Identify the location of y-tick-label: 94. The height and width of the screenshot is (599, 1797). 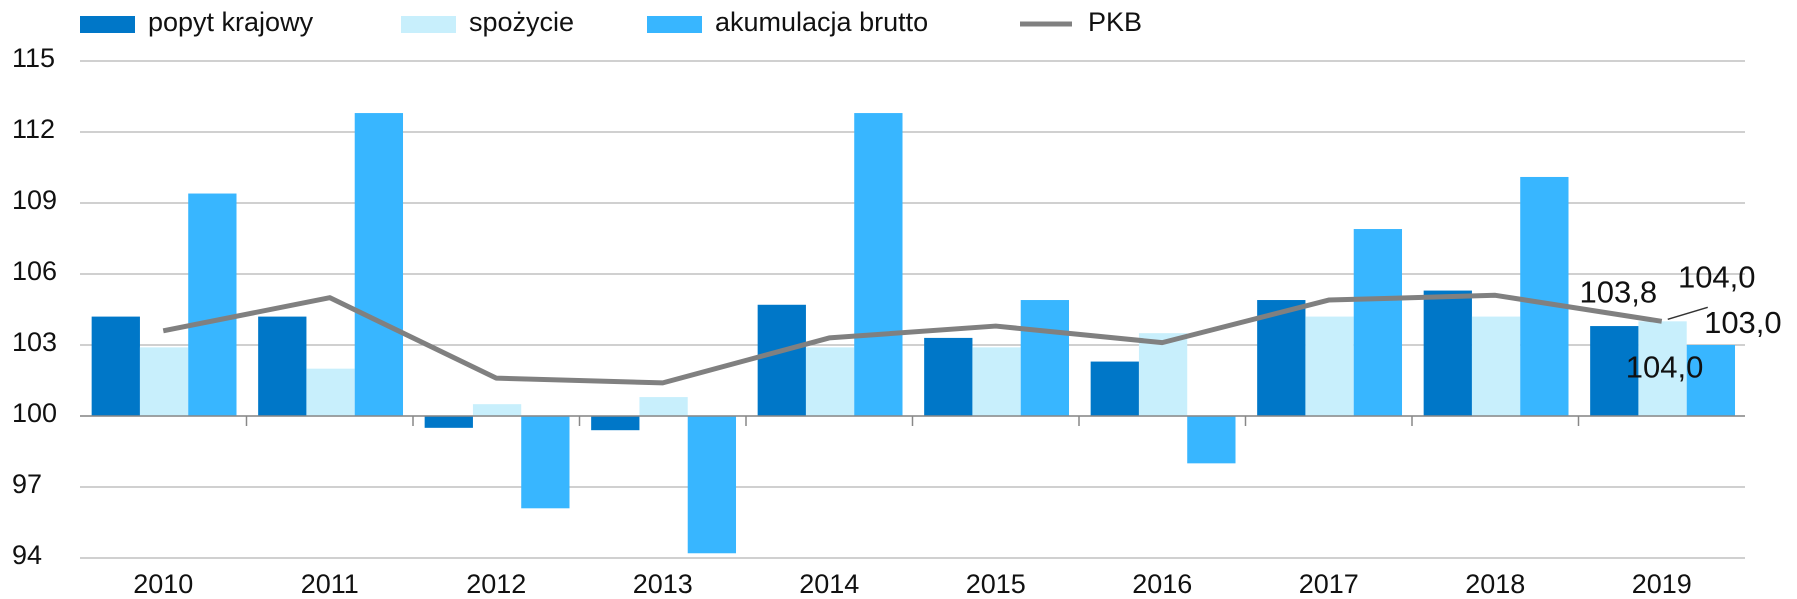
(27, 555).